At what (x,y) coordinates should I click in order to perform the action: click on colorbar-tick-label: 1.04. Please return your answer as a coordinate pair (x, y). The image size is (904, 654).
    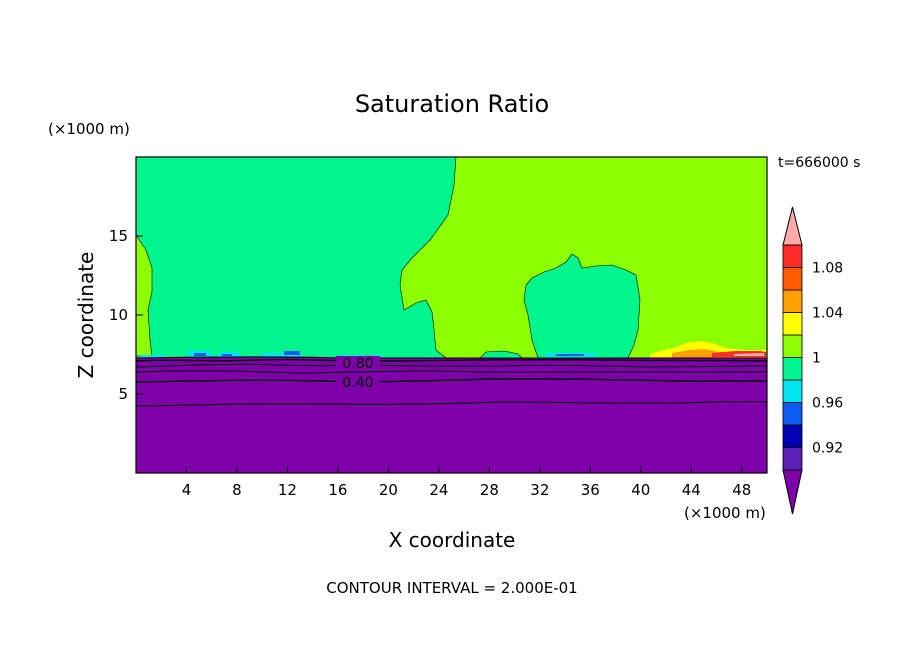
    Looking at the image, I should click on (827, 314).